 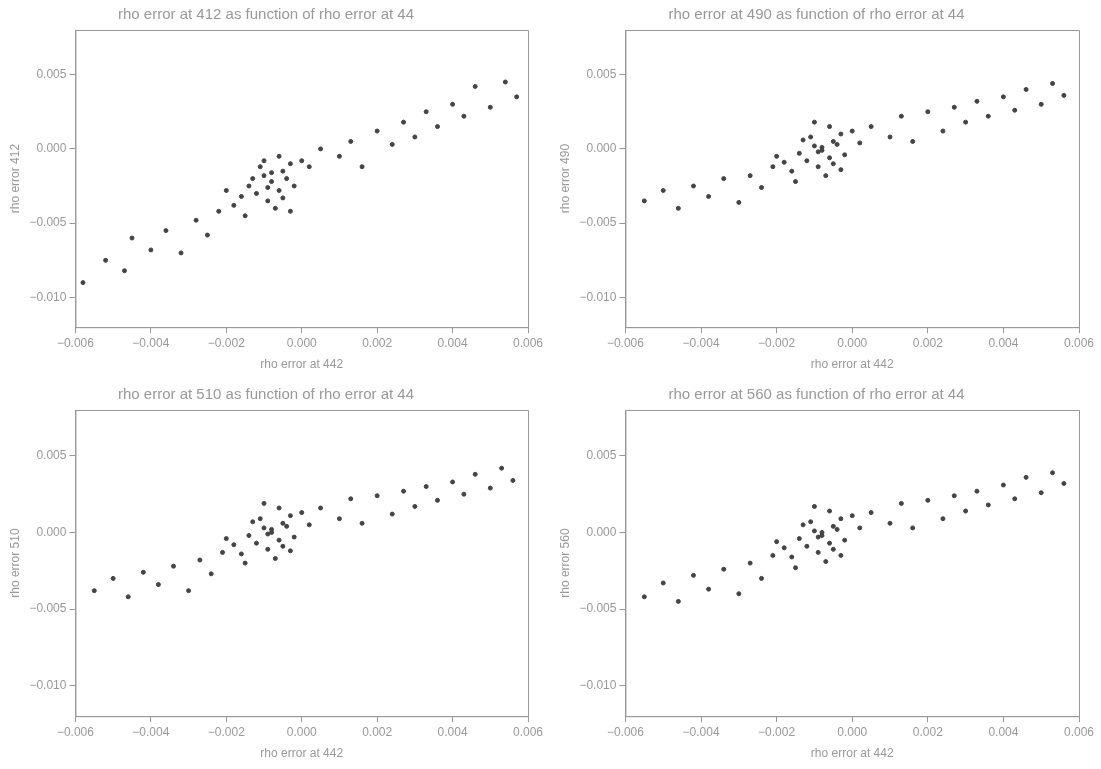 What do you see at coordinates (14, 178) in the screenshot?
I see `y-axis-title: rho error 412` at bounding box center [14, 178].